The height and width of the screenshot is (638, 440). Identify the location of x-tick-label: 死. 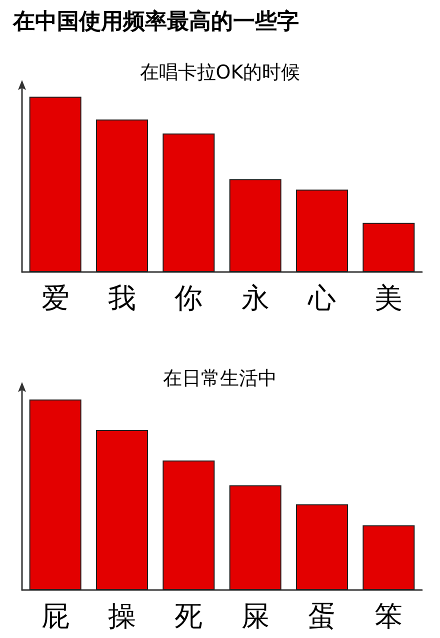
(188, 616).